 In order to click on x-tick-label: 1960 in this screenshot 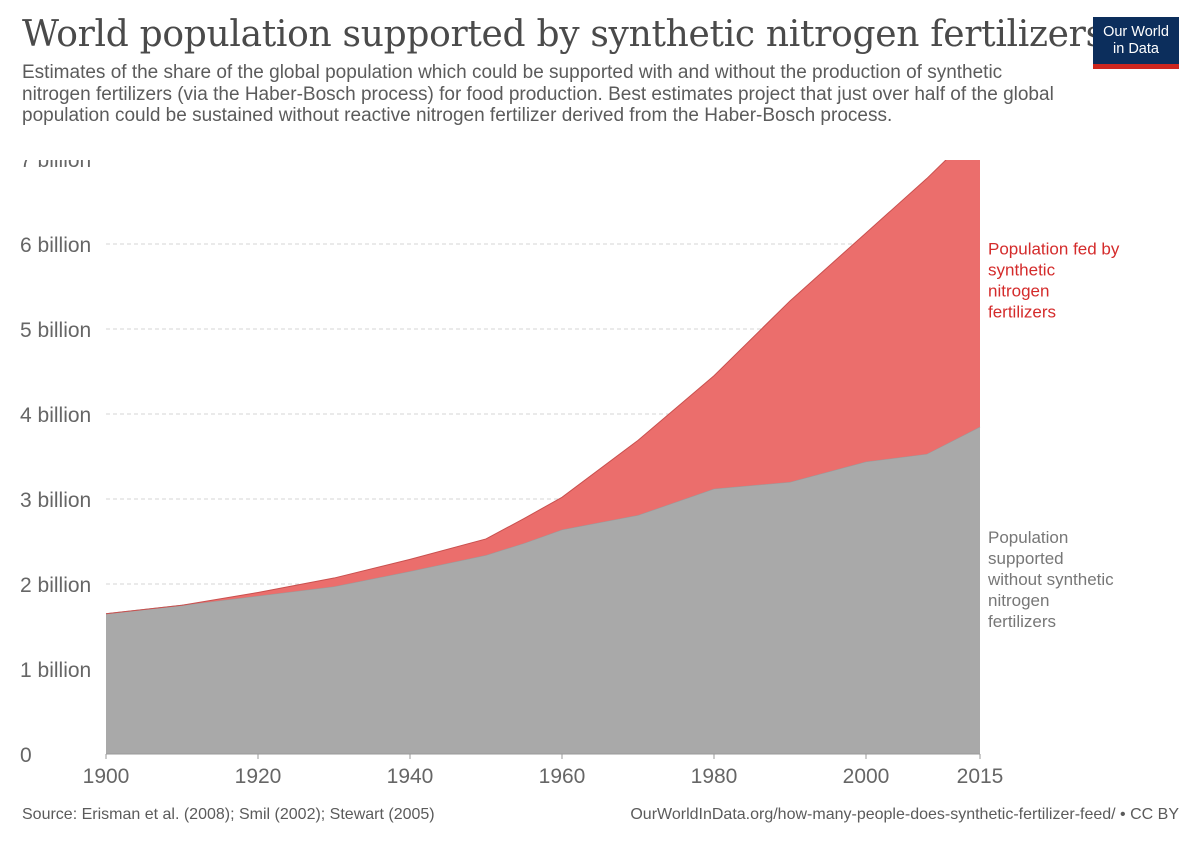, I will do `click(562, 776)`.